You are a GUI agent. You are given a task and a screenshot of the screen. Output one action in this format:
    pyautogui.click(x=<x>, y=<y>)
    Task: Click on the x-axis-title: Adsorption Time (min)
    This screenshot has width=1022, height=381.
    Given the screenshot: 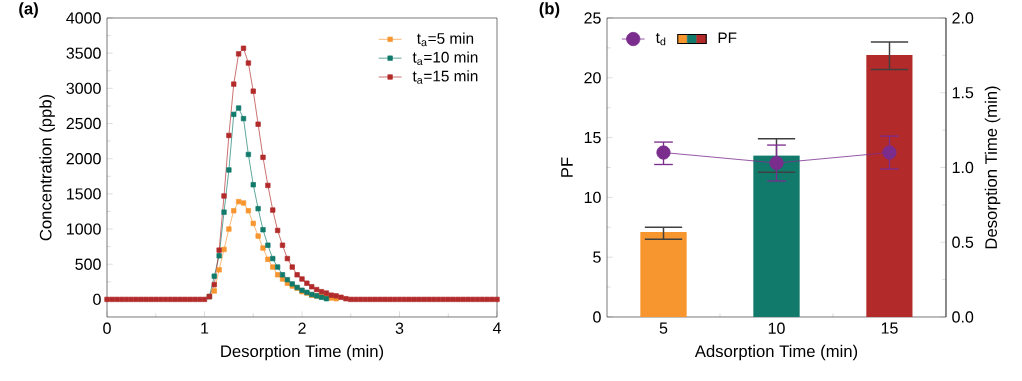 What is the action you would take?
    pyautogui.click(x=776, y=352)
    